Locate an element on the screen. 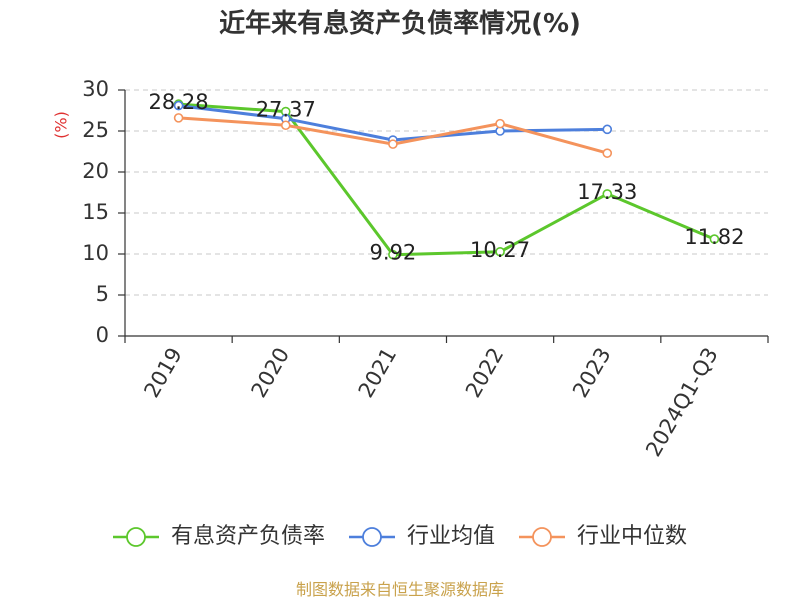 This screenshot has width=800, height=600. legend: 有息资产负债率 行业均值 行业中位数 is located at coordinates (400, 537).